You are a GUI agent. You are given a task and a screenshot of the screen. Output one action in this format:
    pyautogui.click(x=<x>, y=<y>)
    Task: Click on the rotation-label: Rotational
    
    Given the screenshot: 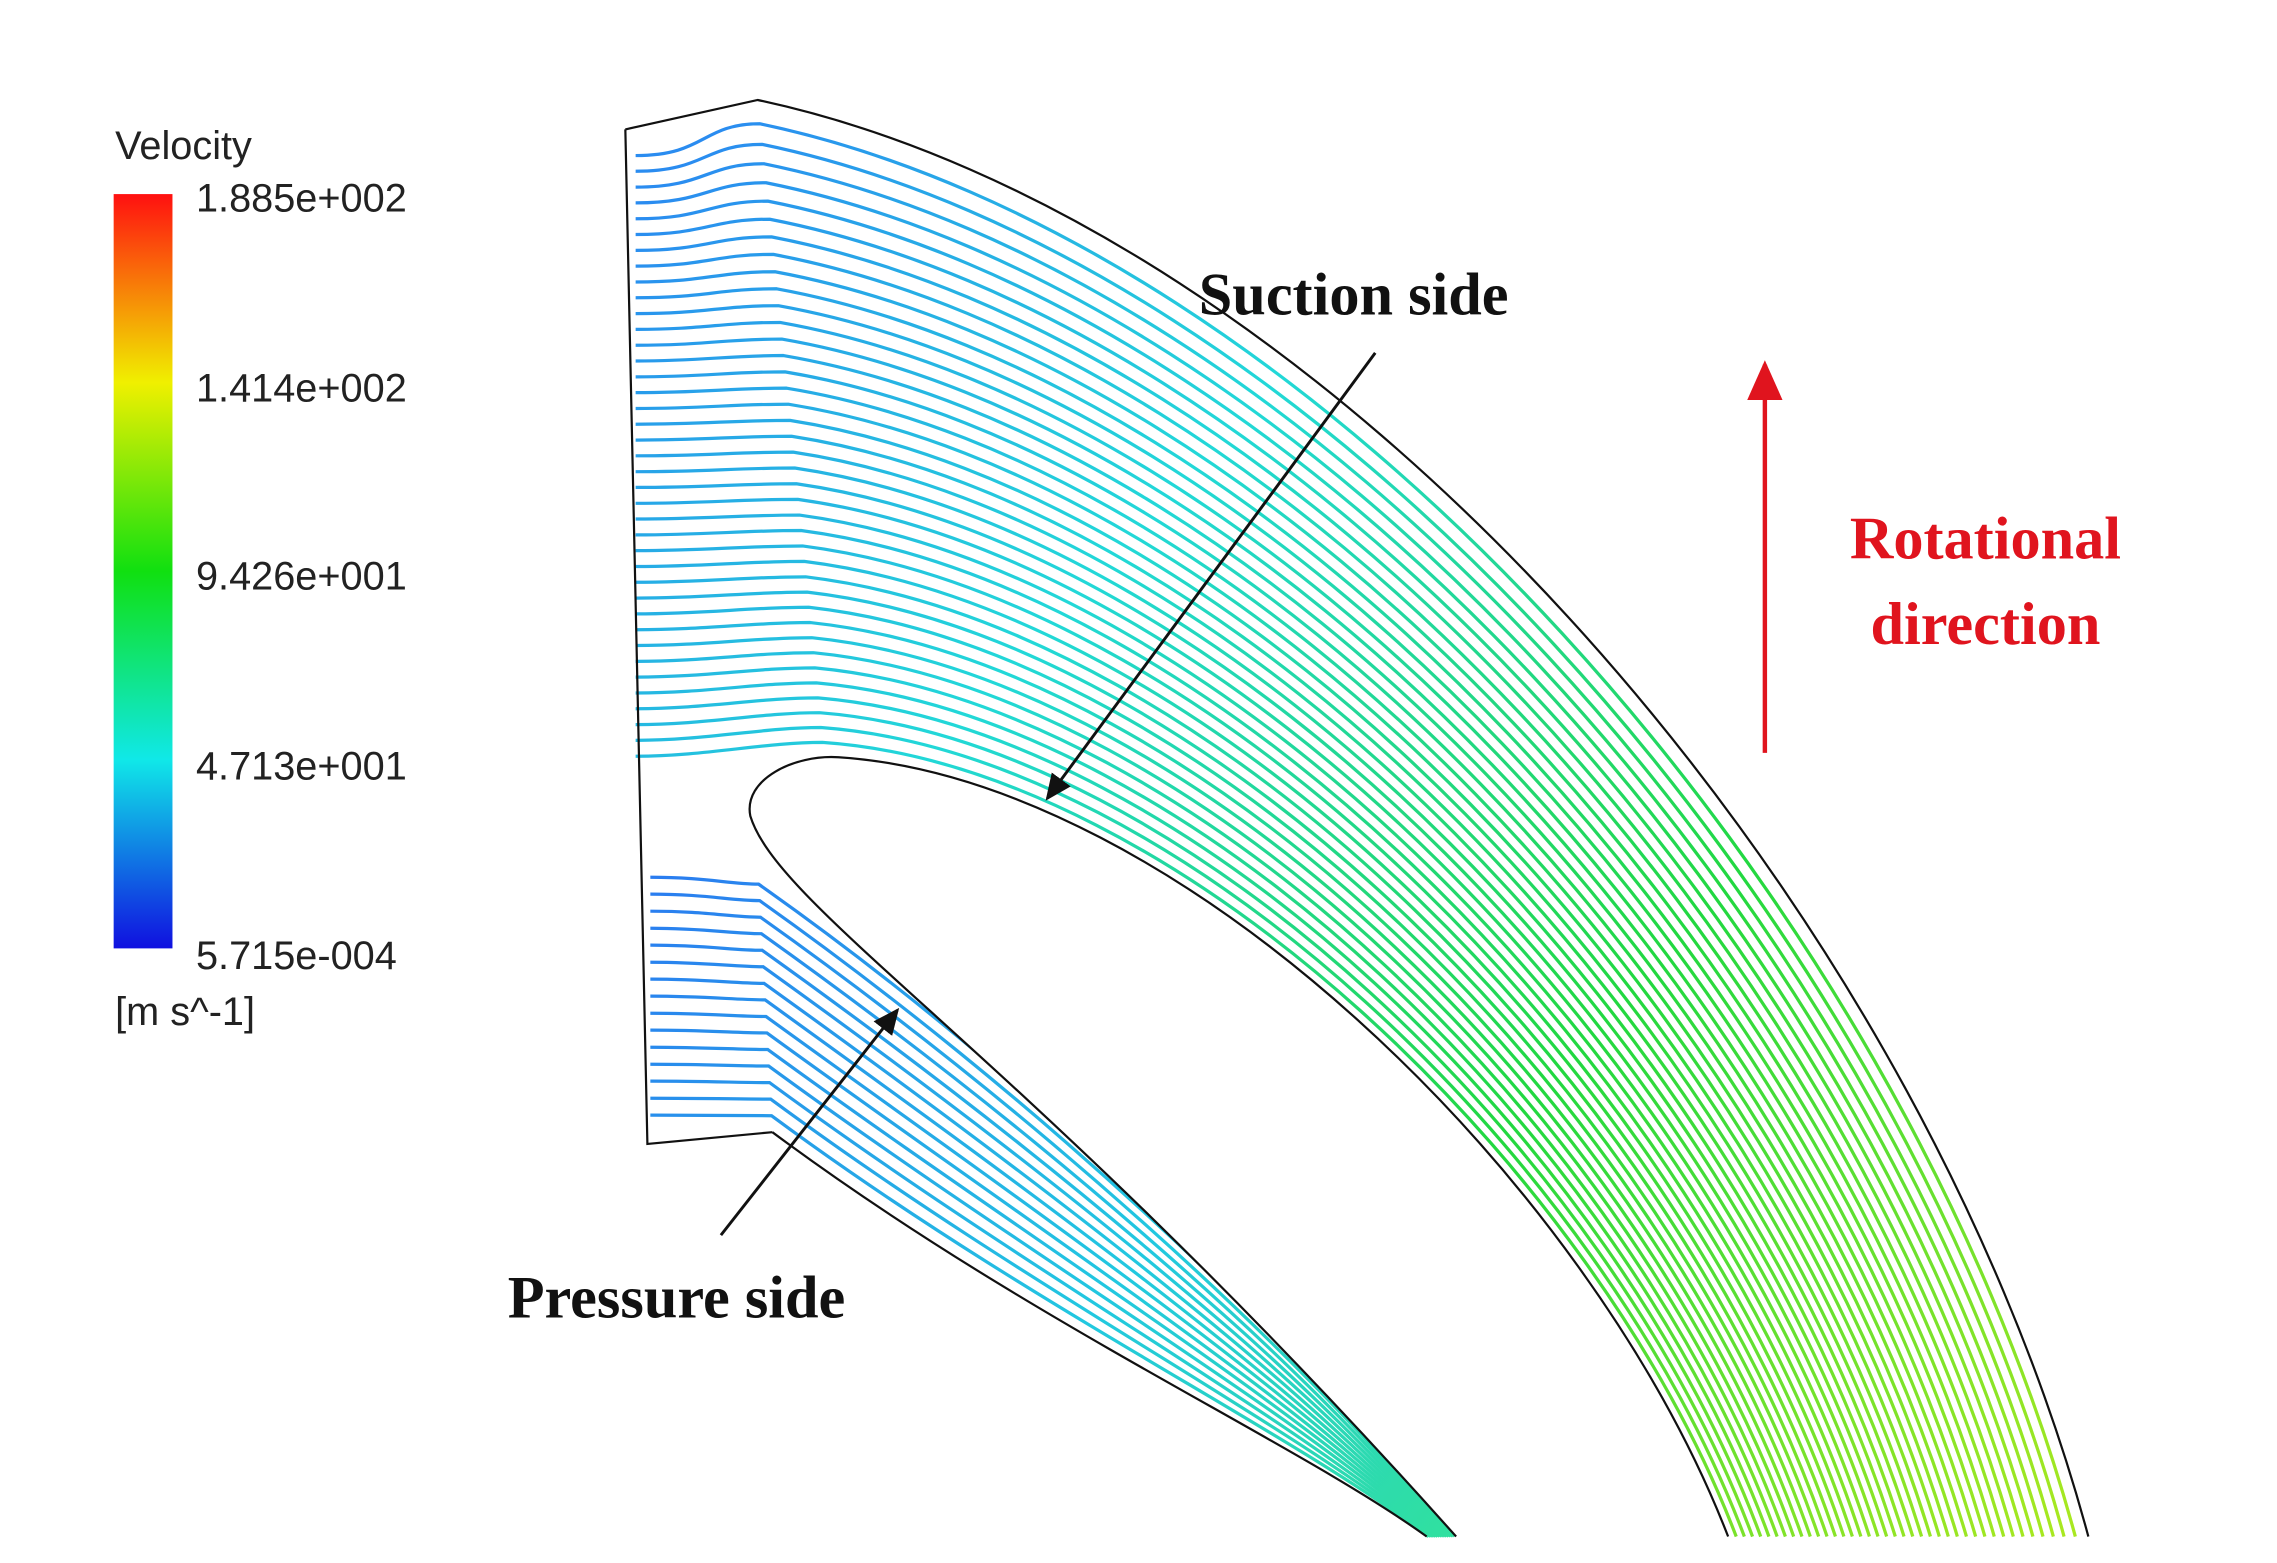 What is the action you would take?
    pyautogui.click(x=1985, y=539)
    